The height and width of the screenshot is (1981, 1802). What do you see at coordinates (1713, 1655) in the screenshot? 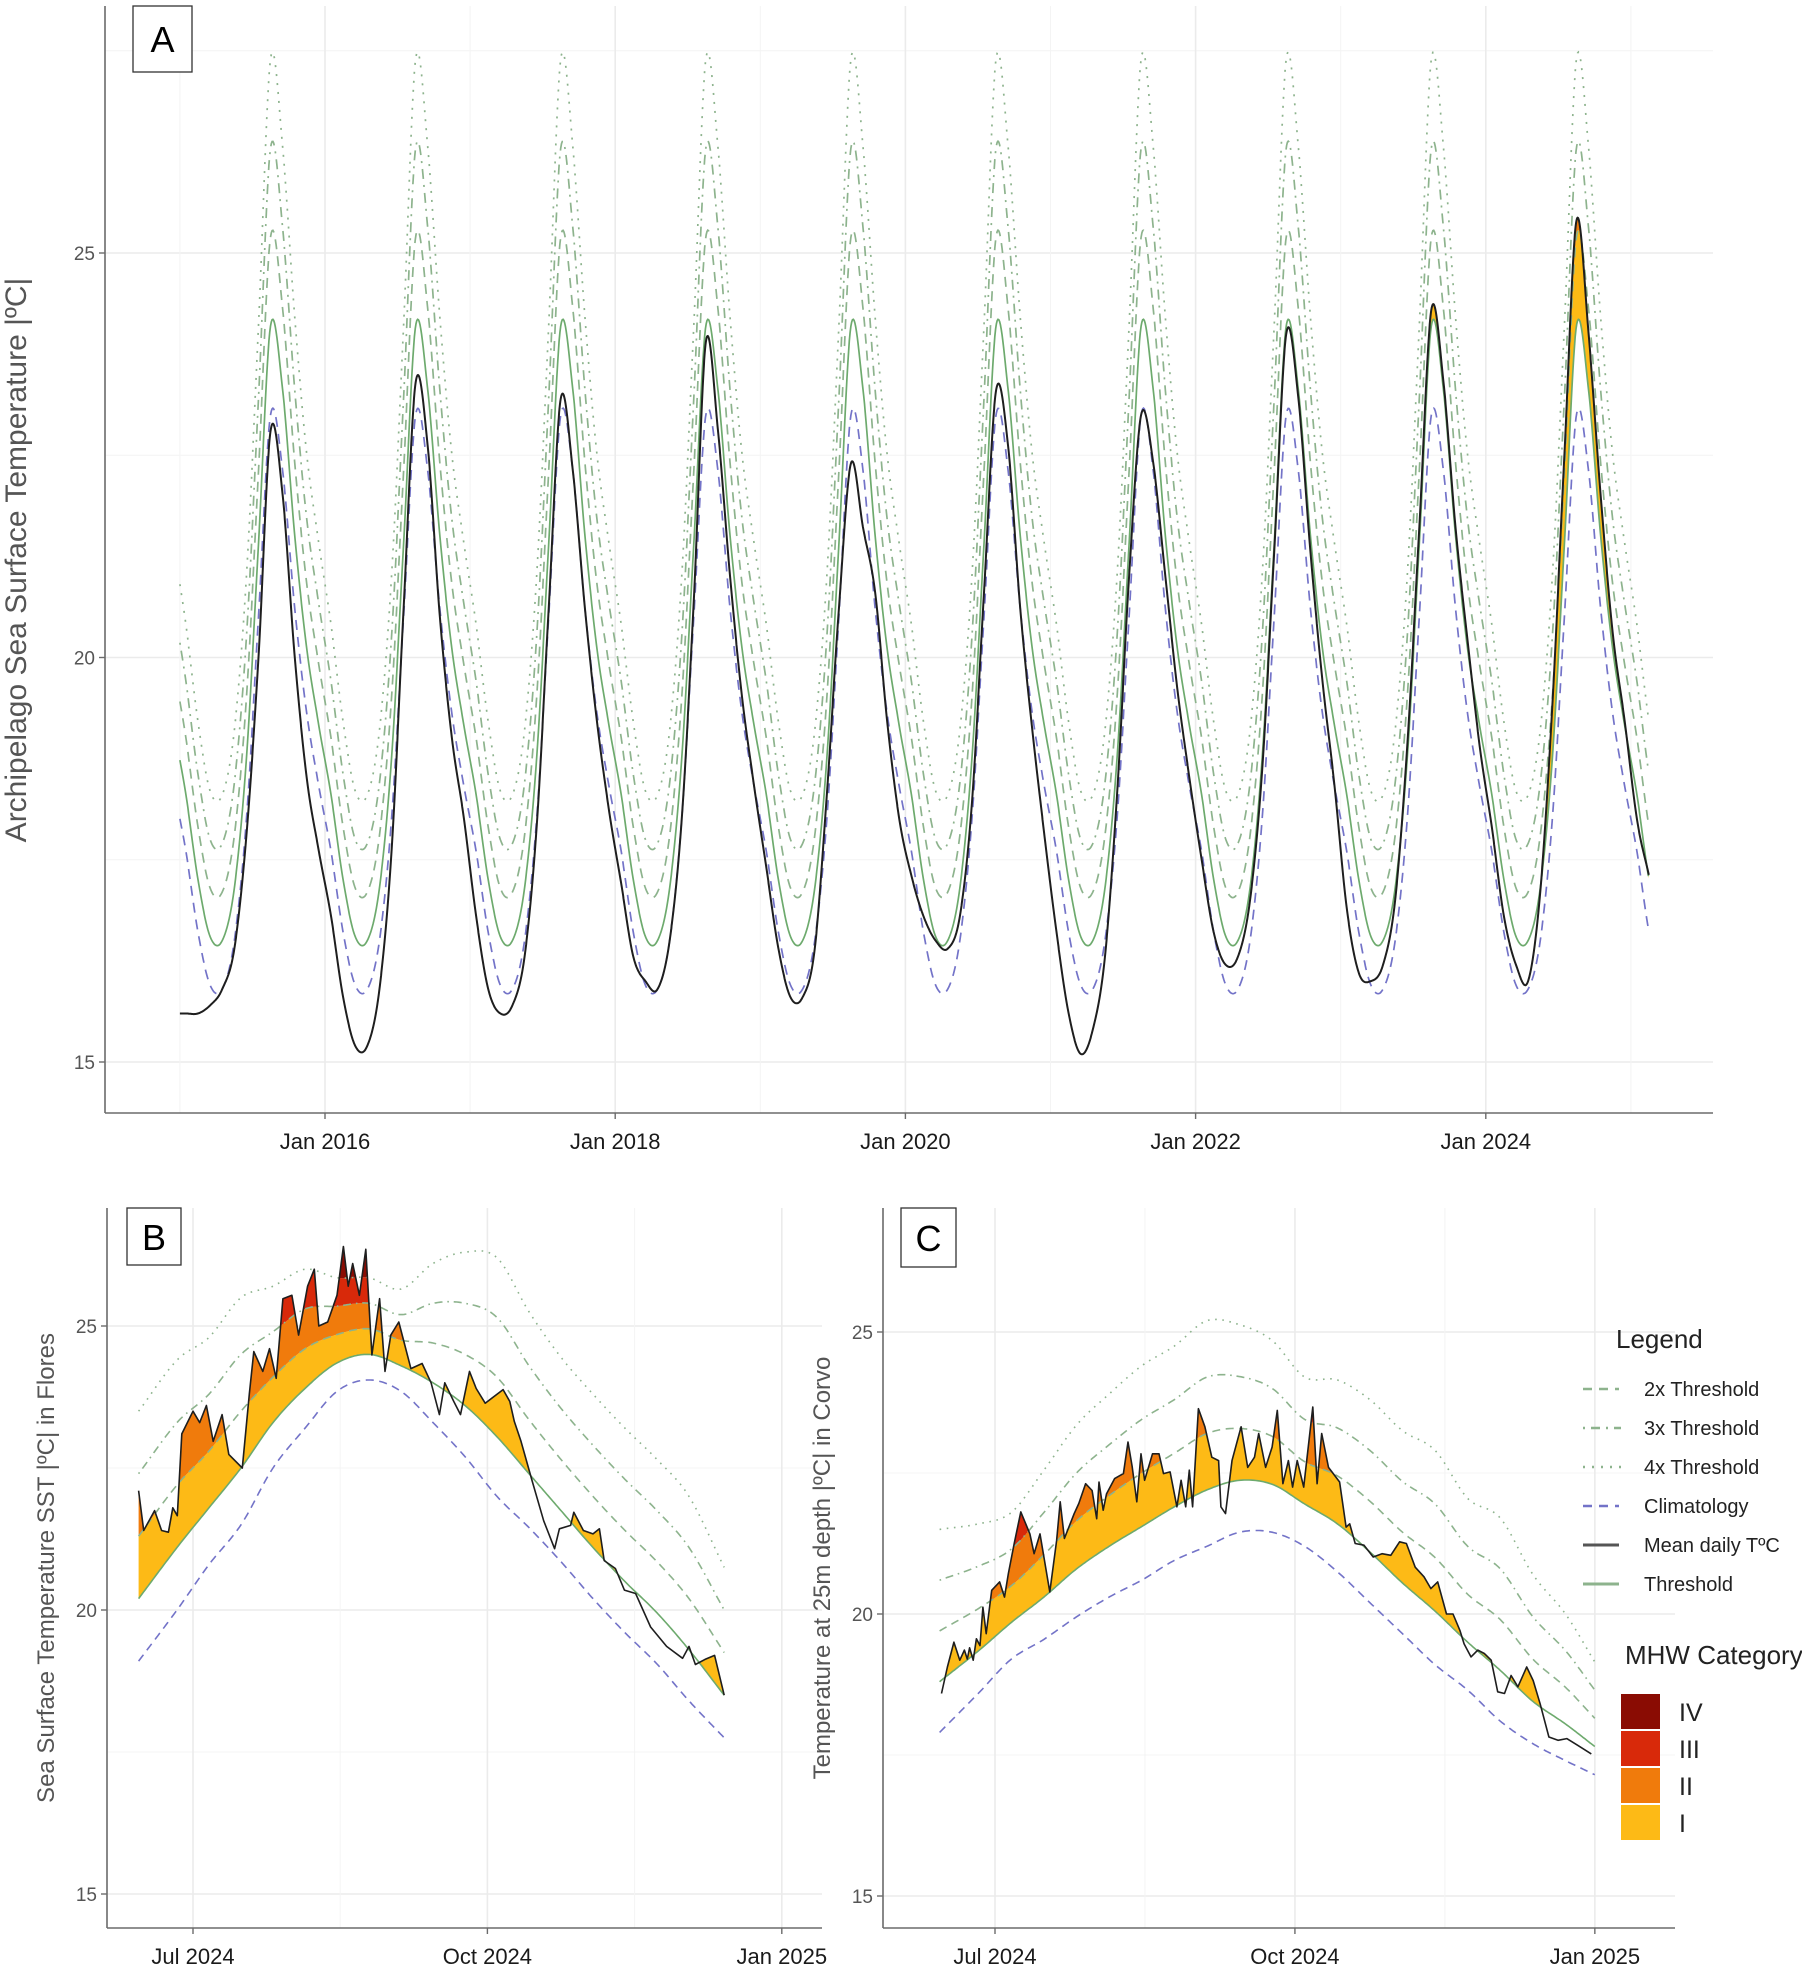
I see `mhw-category-title: MHW Category` at bounding box center [1713, 1655].